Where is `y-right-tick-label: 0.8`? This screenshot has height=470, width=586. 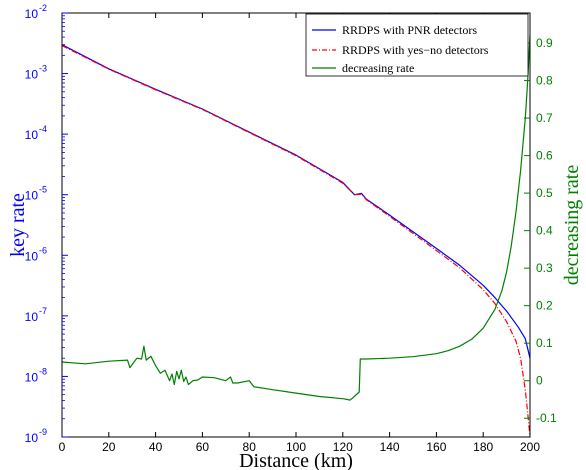
y-right-tick-label: 0.8 is located at coordinates (544, 81).